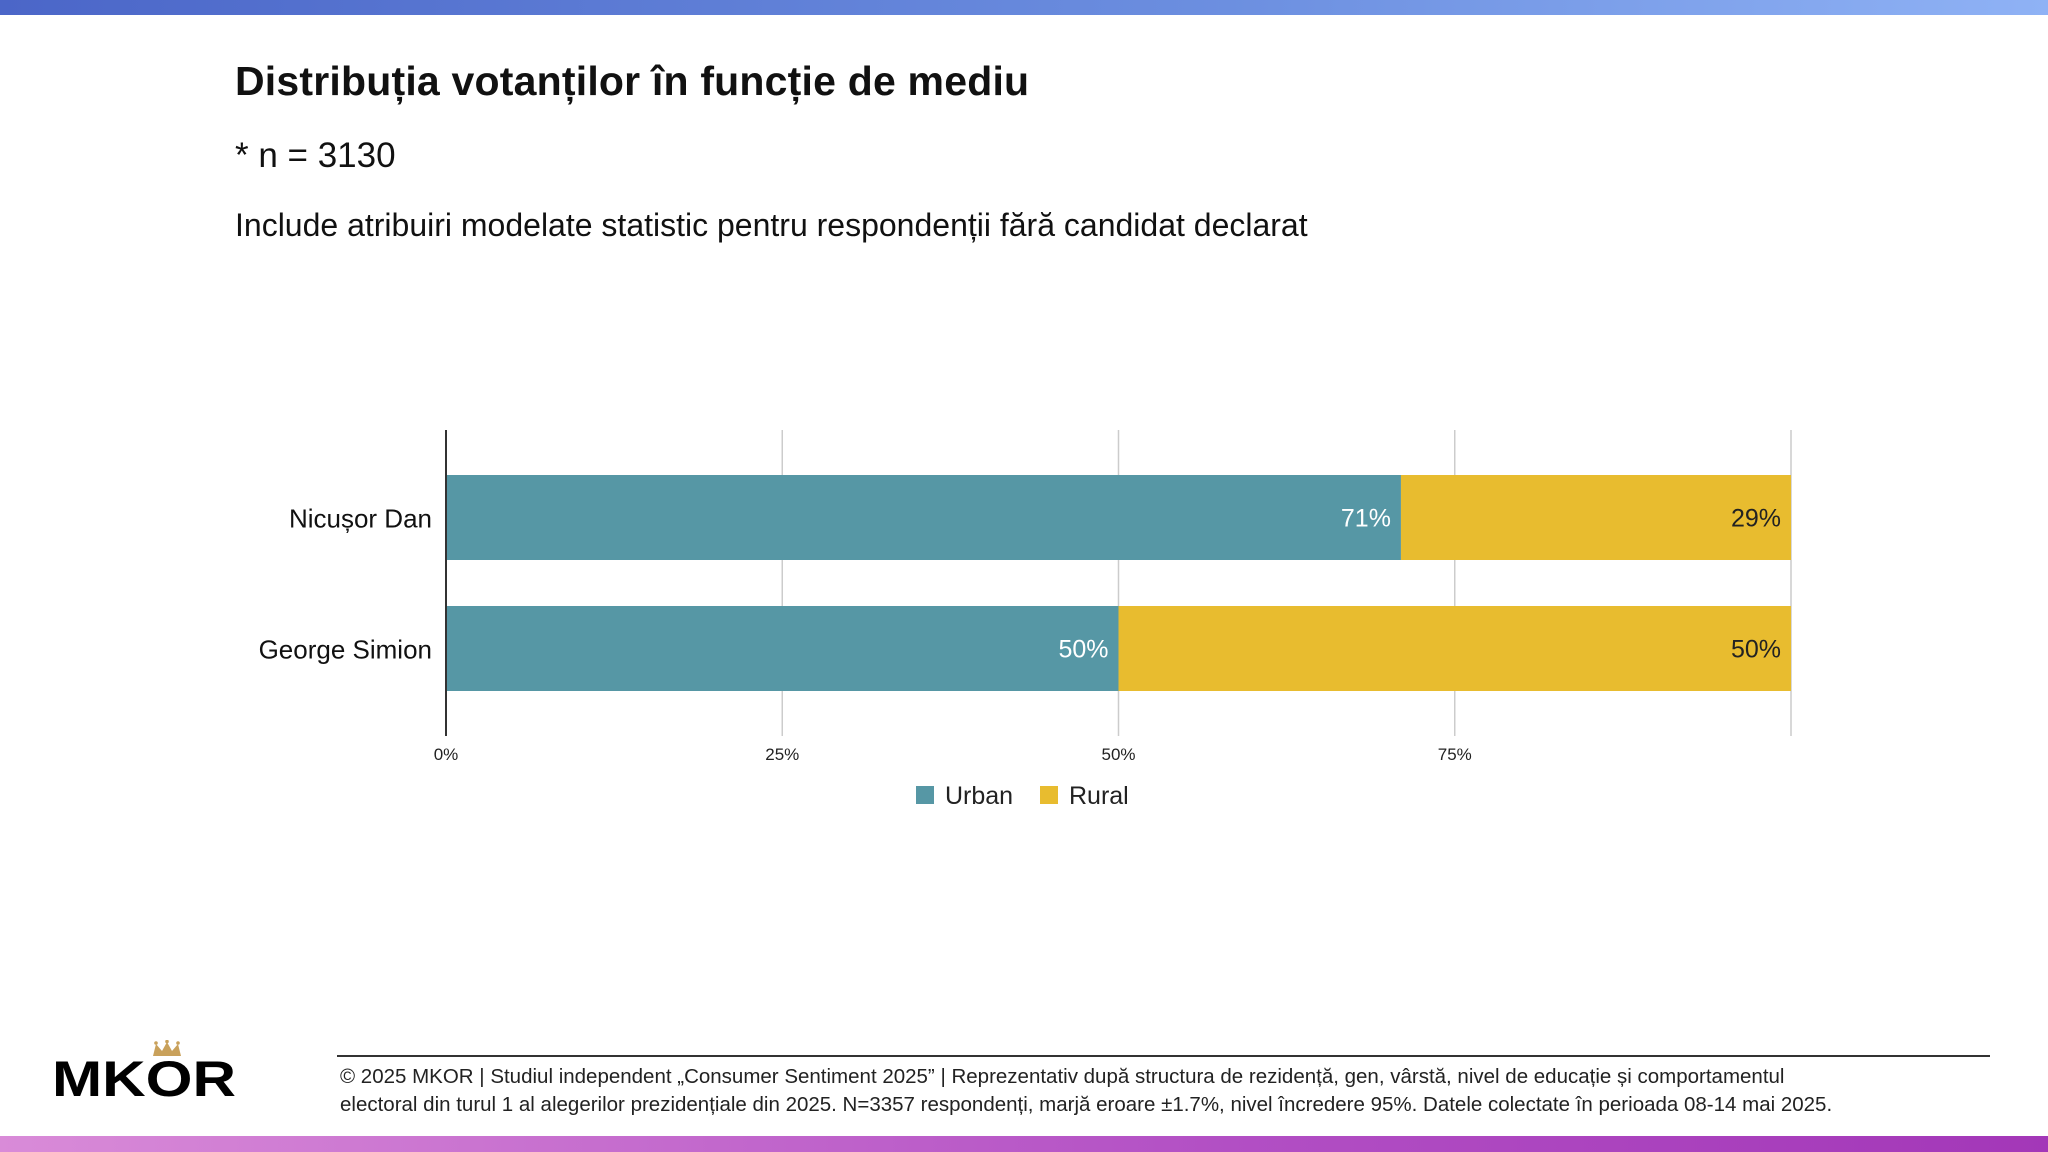 The image size is (2048, 1152). Describe the element at coordinates (446, 754) in the screenshot. I see `x-tick-label-0: 0%` at that location.